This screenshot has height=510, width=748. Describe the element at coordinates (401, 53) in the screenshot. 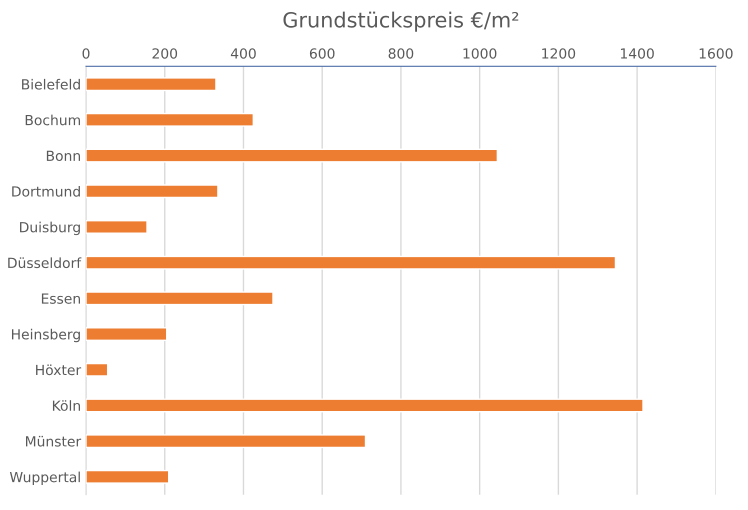

I see `x-tick-label: 800` at that location.